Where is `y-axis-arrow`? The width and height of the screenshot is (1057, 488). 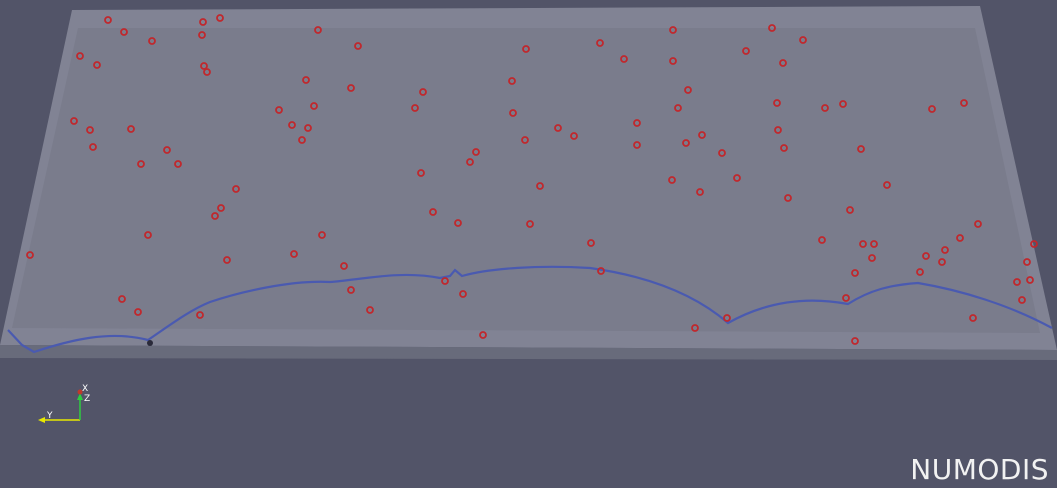 y-axis-arrow is located at coordinates (41, 420).